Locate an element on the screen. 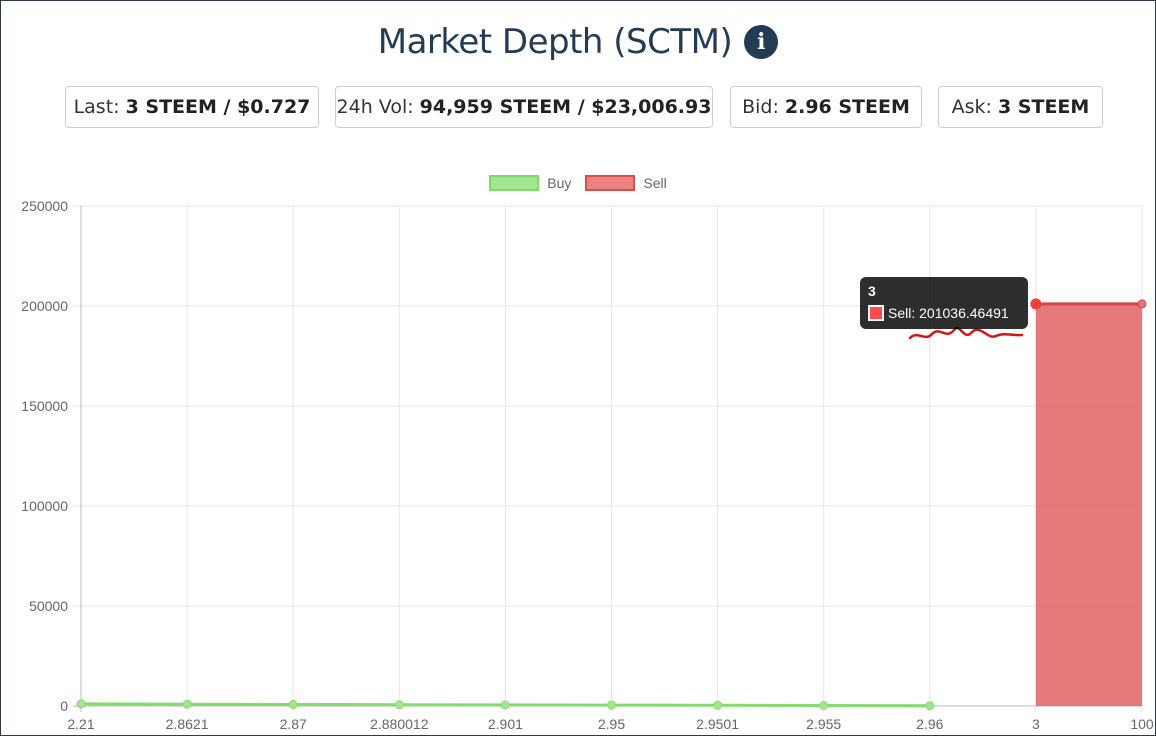 The width and height of the screenshot is (1156, 736). header: Market Depth (SCTM) i is located at coordinates (578, 42).